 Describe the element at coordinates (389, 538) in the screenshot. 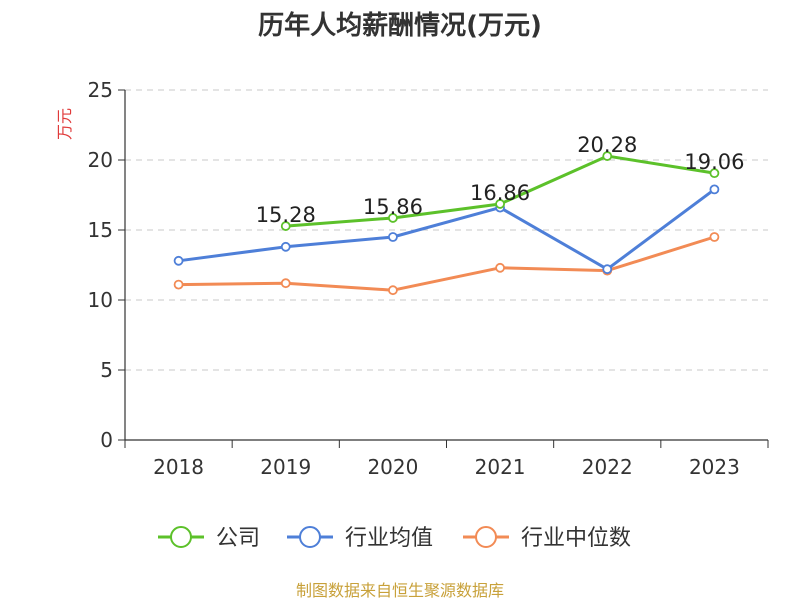

I see `legend-label: 行业均值` at that location.